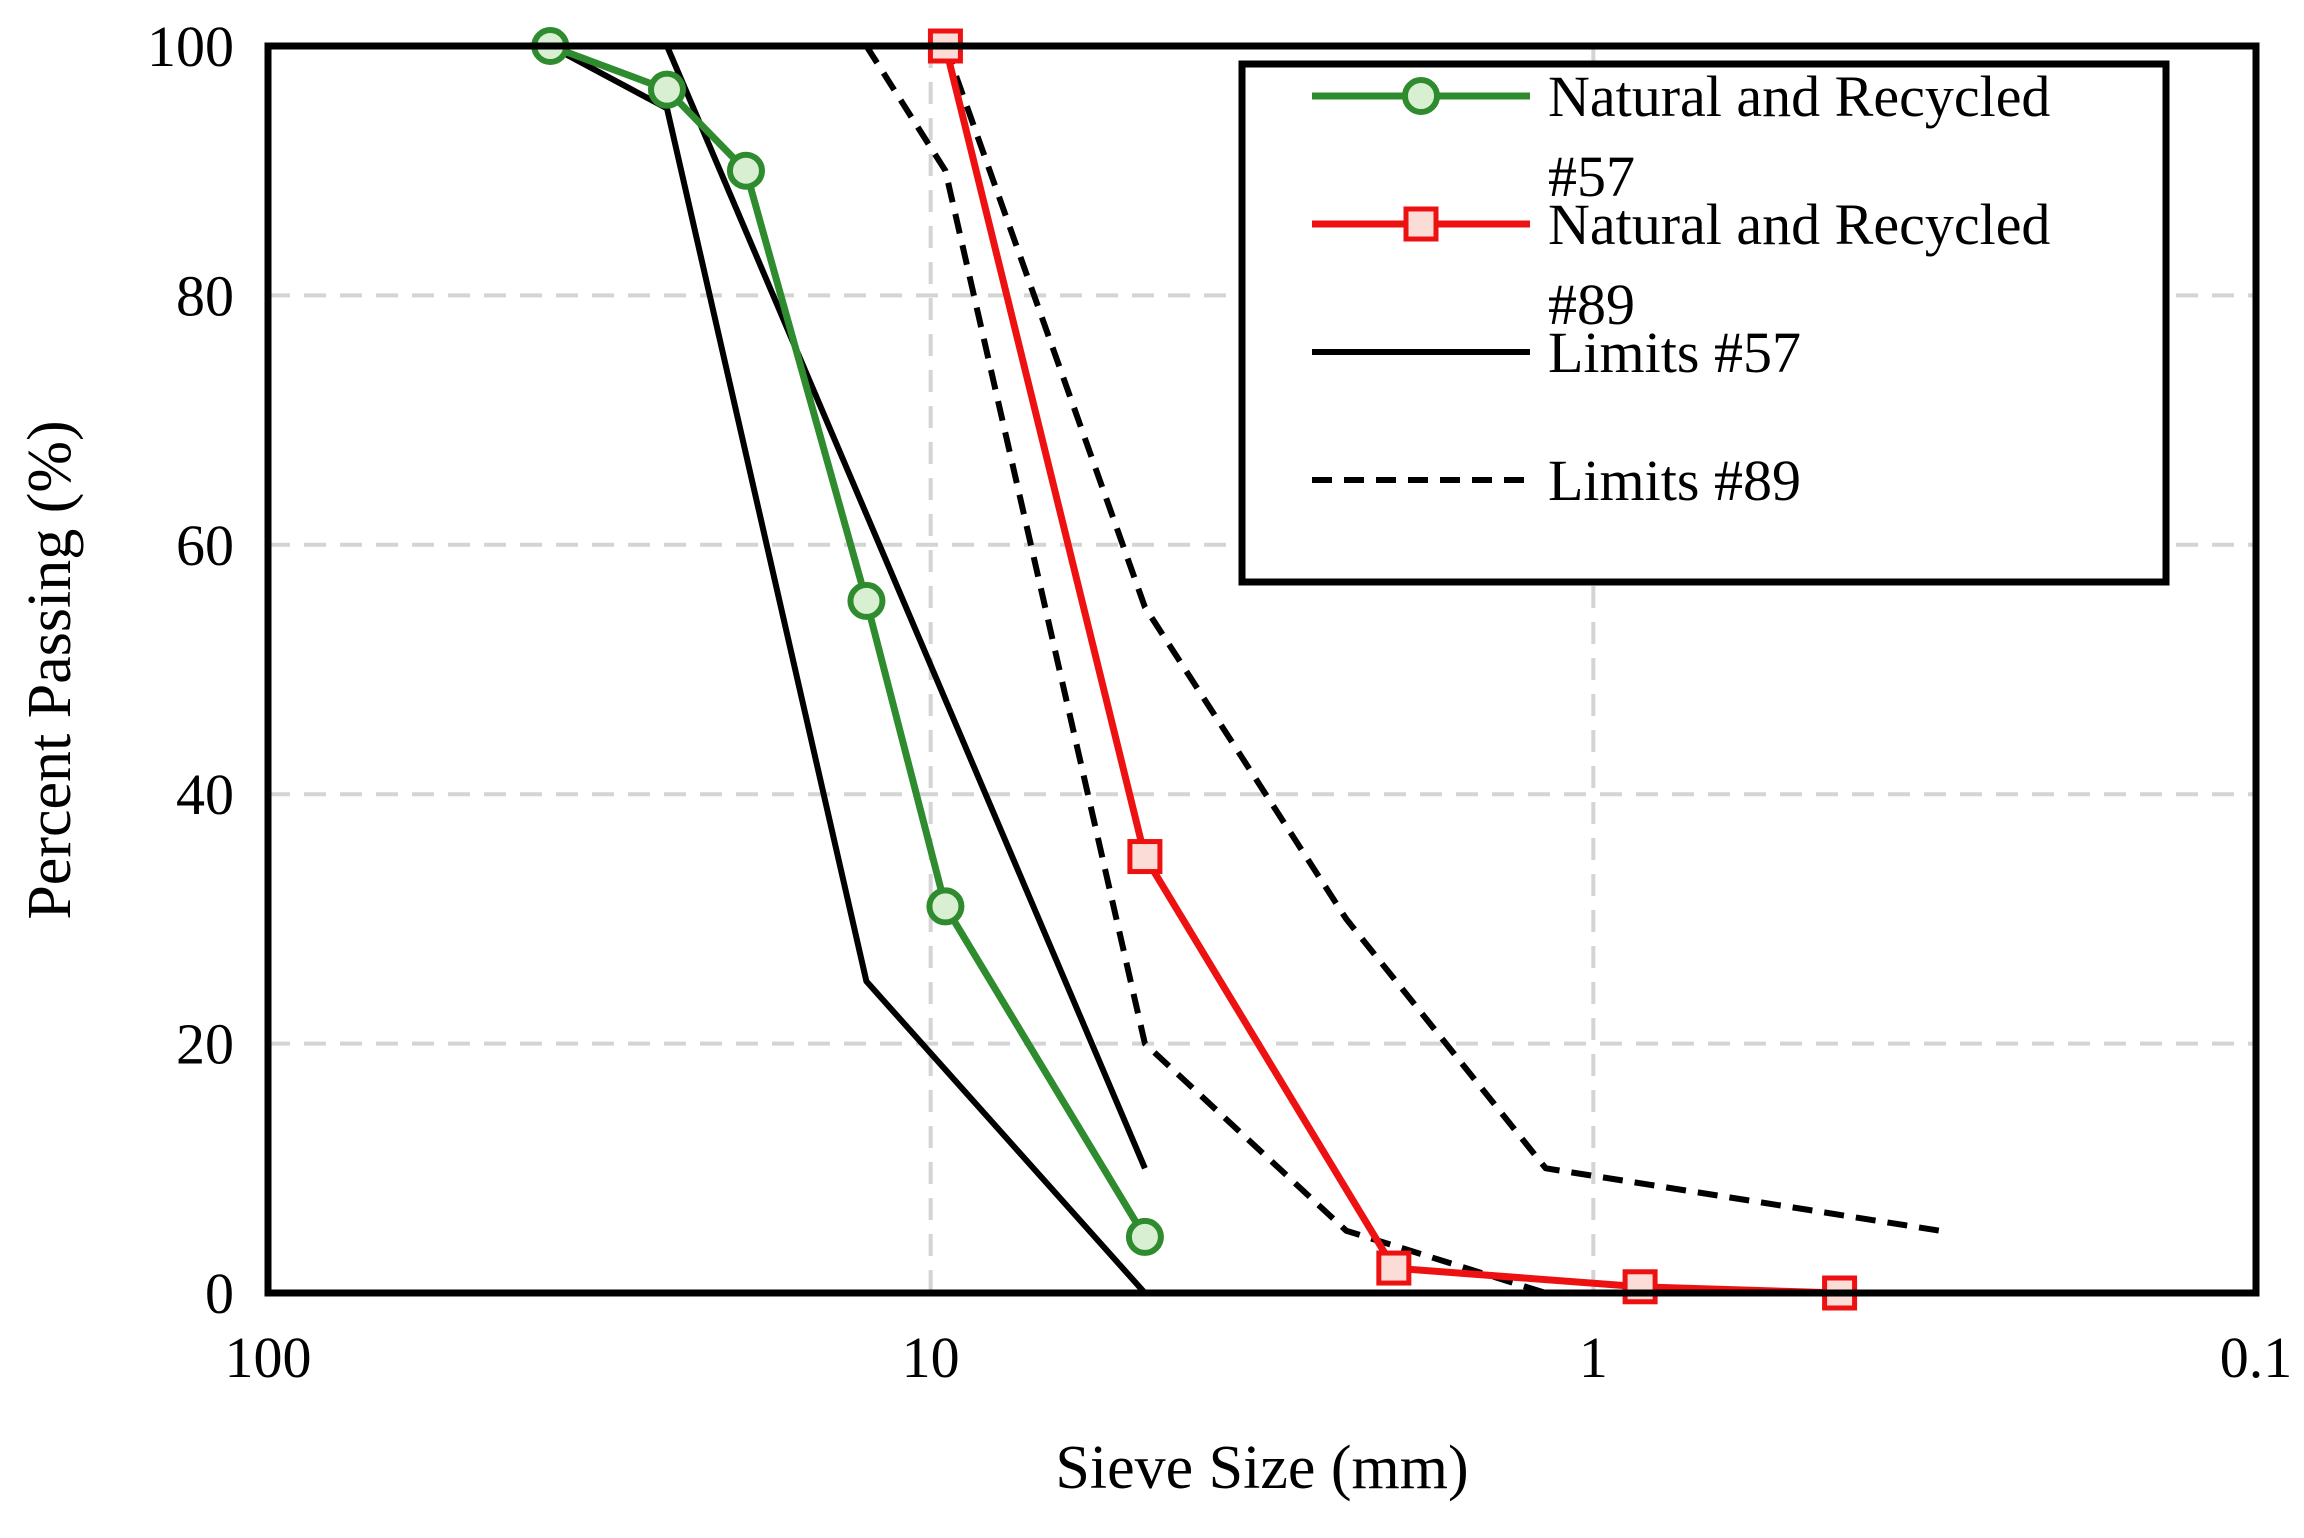  What do you see at coordinates (1593, 1357) in the screenshot?
I see `x-tick-label: 1` at bounding box center [1593, 1357].